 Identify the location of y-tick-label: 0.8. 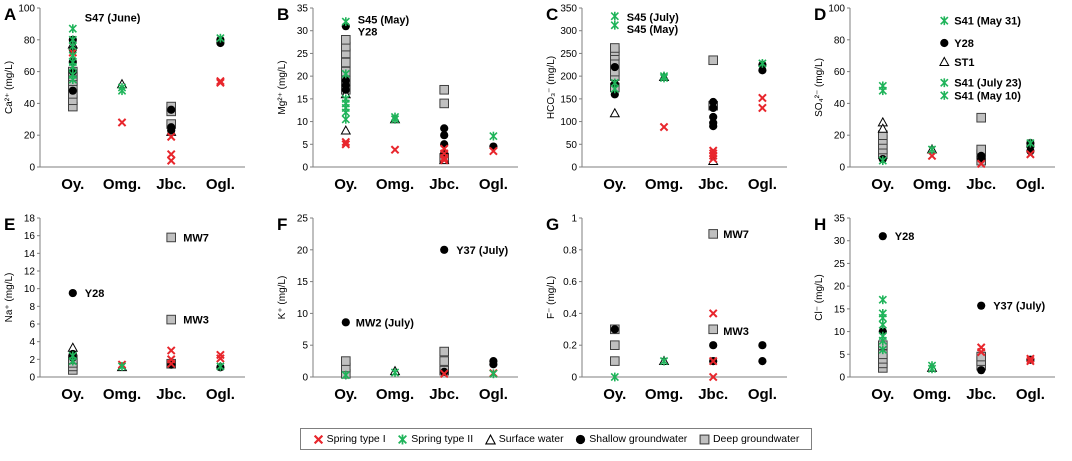
(570, 250).